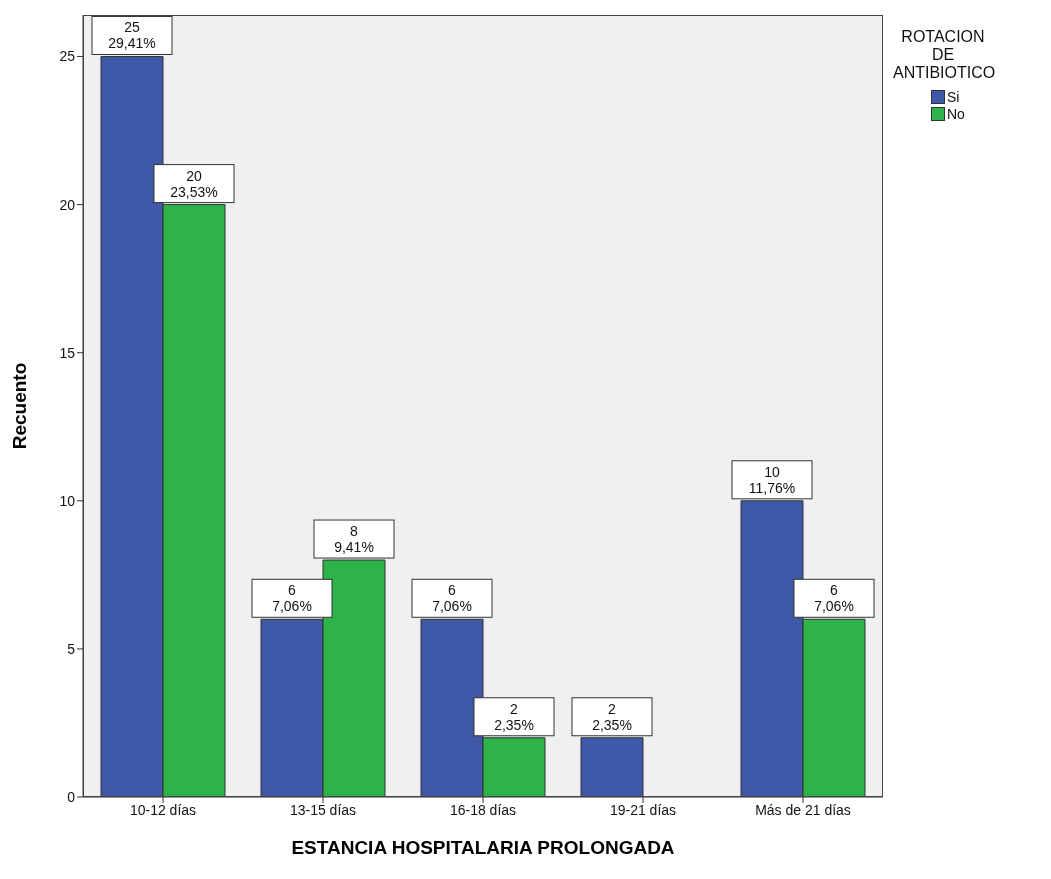 This screenshot has width=1051, height=879. I want to click on data-label: 25 29,41%, so click(132, 35).